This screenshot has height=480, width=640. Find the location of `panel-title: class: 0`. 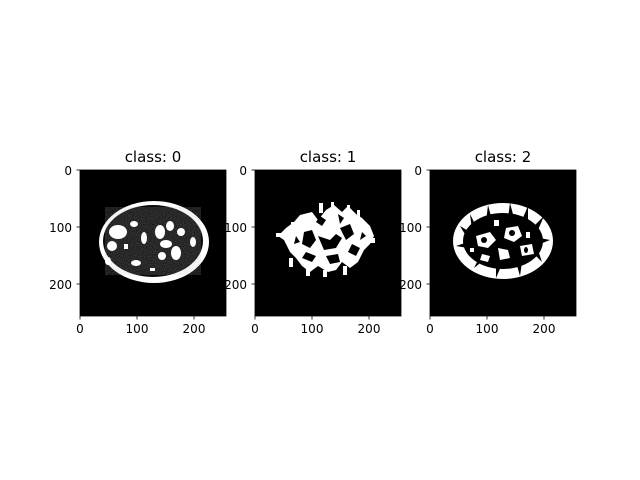

panel-title: class: 0 is located at coordinates (153, 157).